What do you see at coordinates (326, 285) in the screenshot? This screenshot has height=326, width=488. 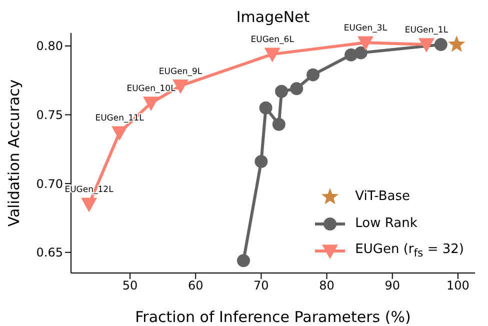 I see `x-tick-label: 80` at bounding box center [326, 285].